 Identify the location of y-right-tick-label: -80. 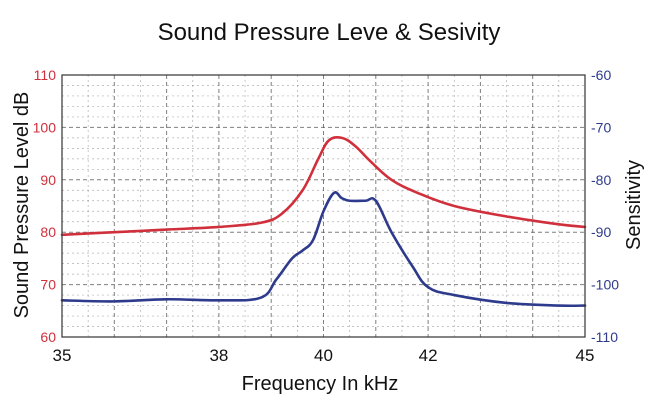
(601, 180).